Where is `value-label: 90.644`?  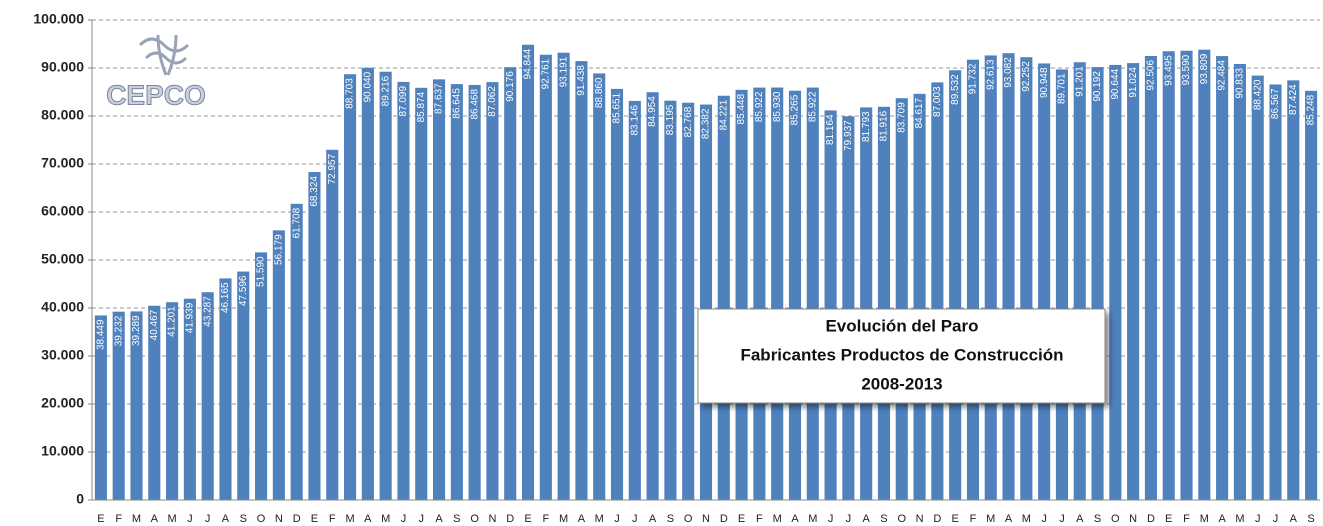
value-label: 90.644 is located at coordinates (1115, 83).